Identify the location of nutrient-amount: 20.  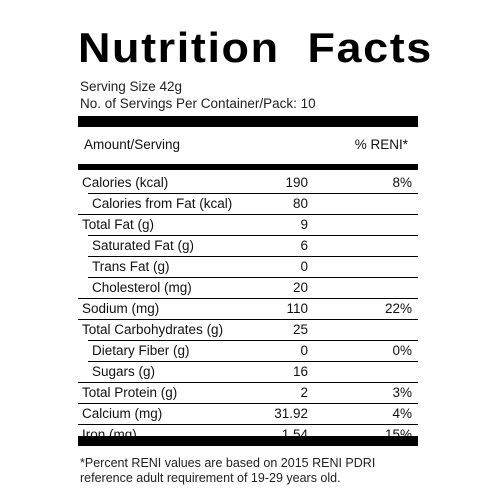
(300, 287).